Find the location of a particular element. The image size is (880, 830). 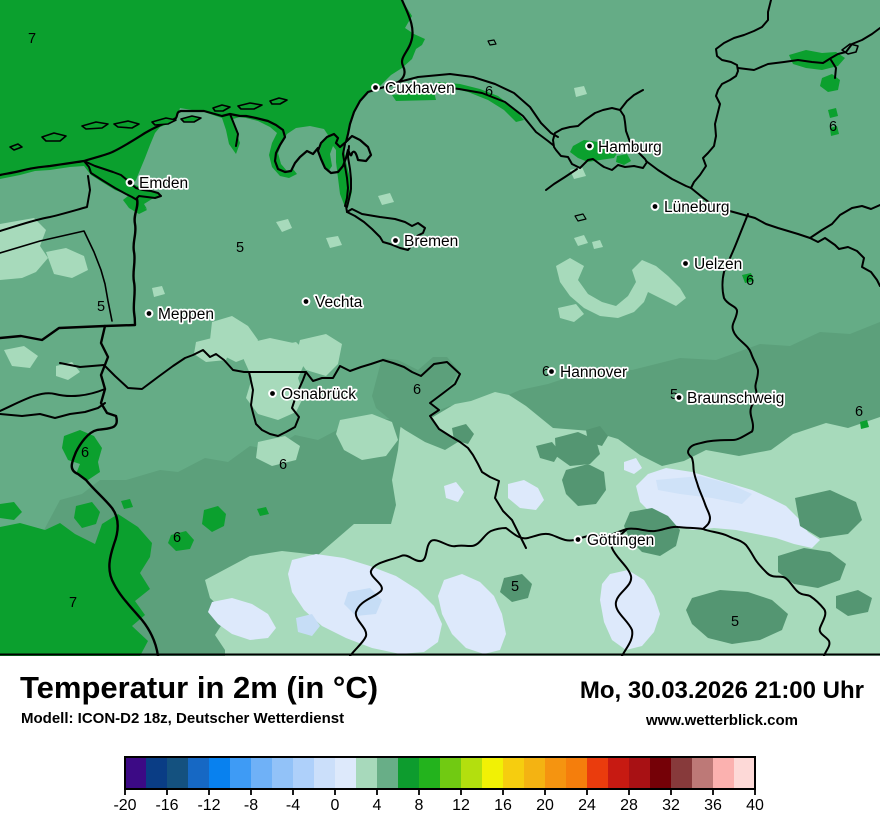

svg-text: 36 is located at coordinates (713, 805).